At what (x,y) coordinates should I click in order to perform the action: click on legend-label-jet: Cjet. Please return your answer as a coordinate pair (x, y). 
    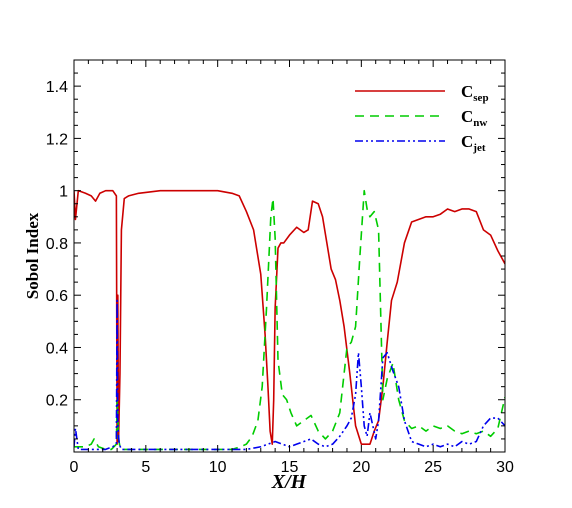
    Looking at the image, I should click on (473, 143).